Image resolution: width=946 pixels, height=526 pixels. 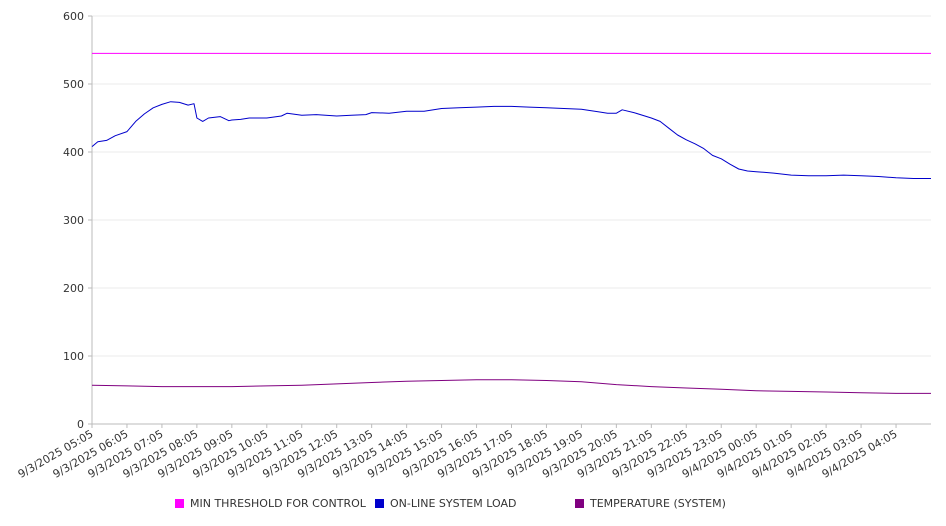 I want to click on y-tick-label: 100, so click(x=73, y=356).